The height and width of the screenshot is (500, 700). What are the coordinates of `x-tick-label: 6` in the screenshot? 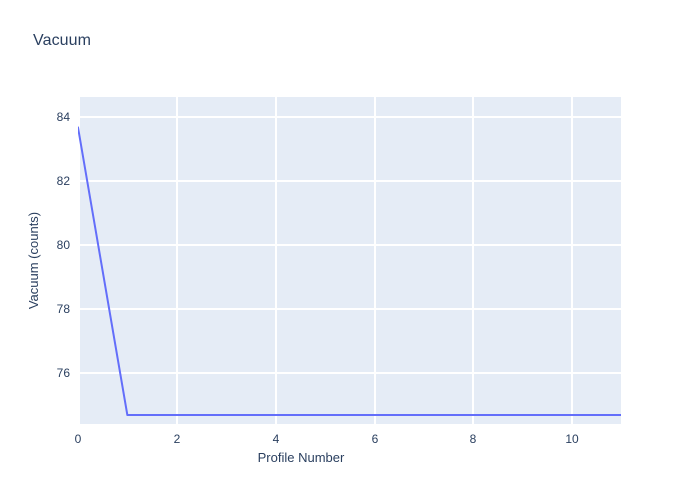 It's located at (375, 439).